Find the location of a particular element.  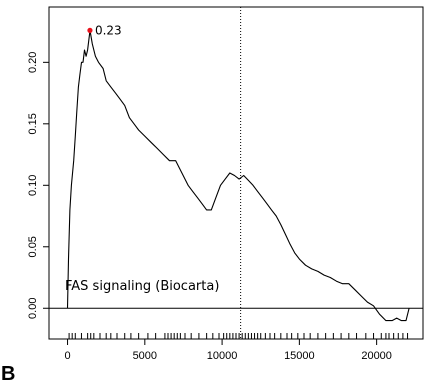

x-tick-label: 0 is located at coordinates (67, 356).